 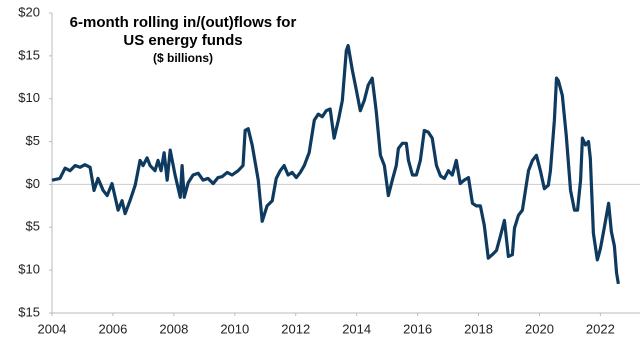 I want to click on x-tick-label: 2018, so click(x=478, y=328).